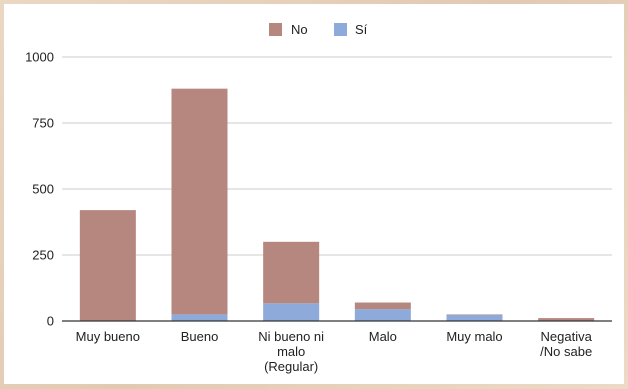 This screenshot has height=389, width=628. Describe the element at coordinates (340, 29) in the screenshot. I see `legend-swatch-s` at that location.